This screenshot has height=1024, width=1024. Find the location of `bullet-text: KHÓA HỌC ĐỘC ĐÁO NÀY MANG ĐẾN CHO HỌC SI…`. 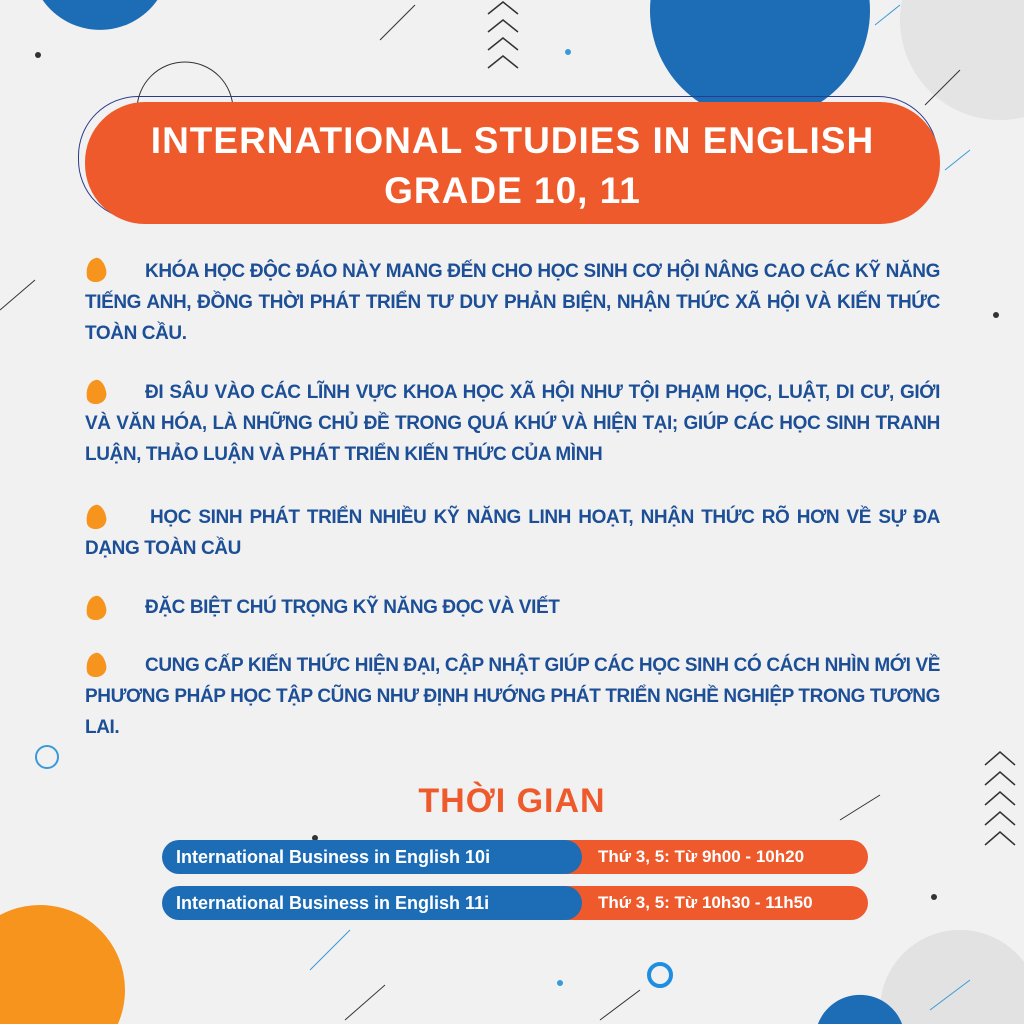

bullet-text: KHÓA HỌC ĐỘC ĐÁO NÀY MANG ĐẾN CHO HỌC SI… is located at coordinates (512, 302).